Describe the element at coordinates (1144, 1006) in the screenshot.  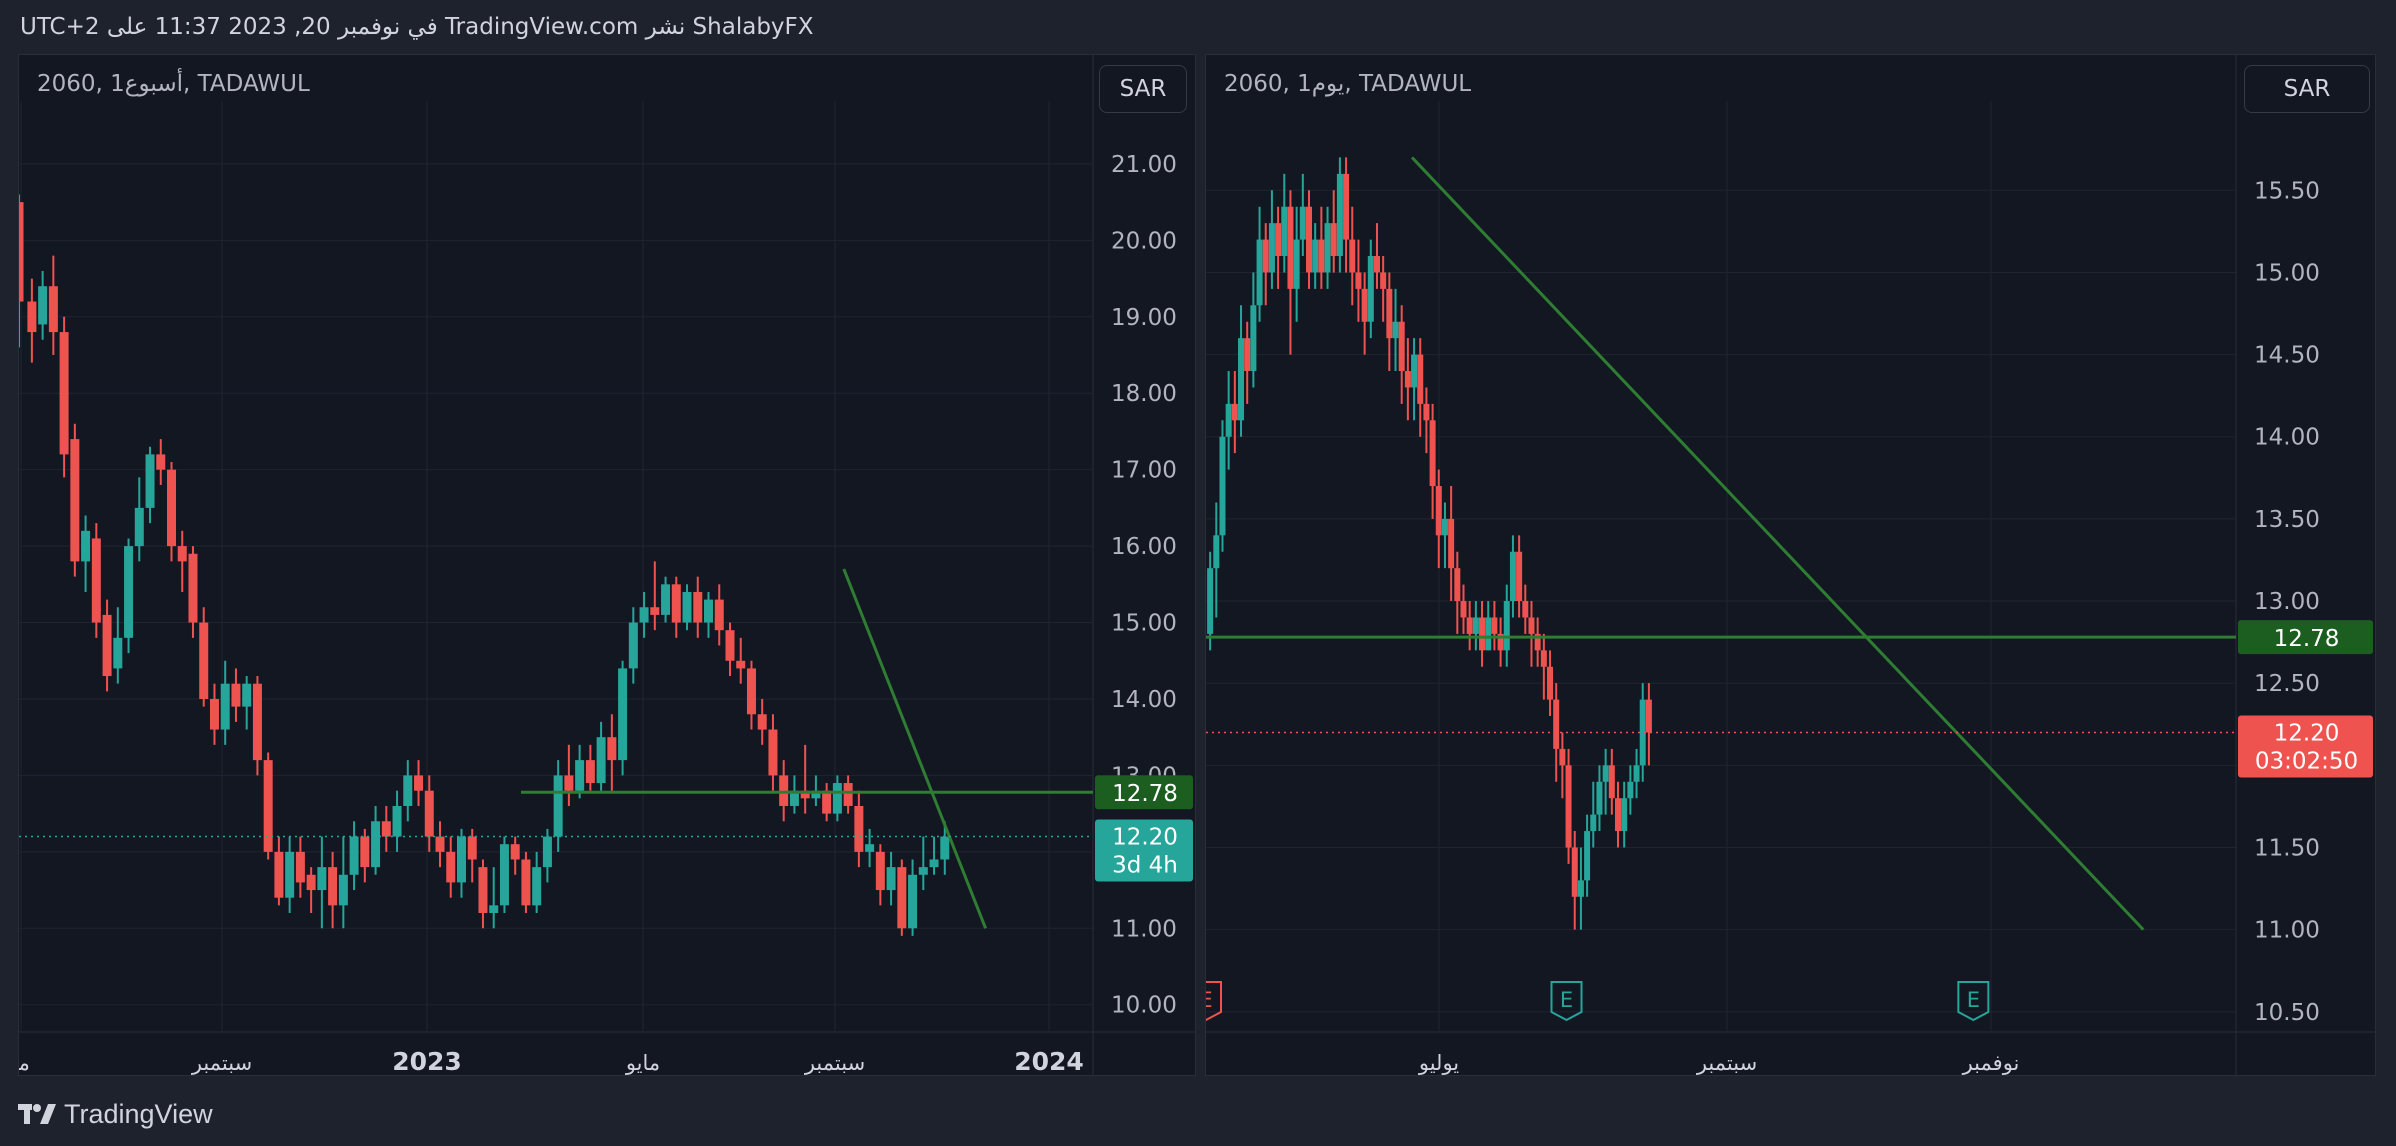
I see `y-tick-label: 10.00` at that location.